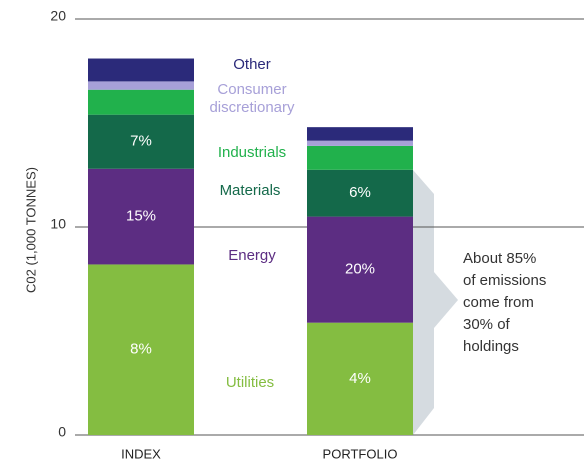  What do you see at coordinates (252, 152) in the screenshot?
I see `legend-label: Industrials` at bounding box center [252, 152].